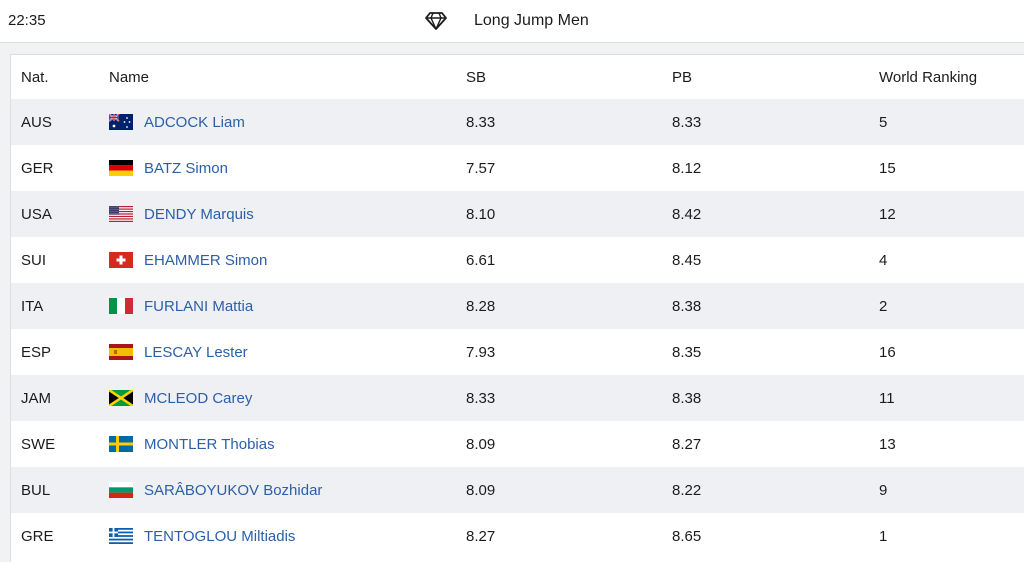 This screenshot has height=562, width=1024. Describe the element at coordinates (687, 122) in the screenshot. I see `pb-cell: 8.33` at that location.